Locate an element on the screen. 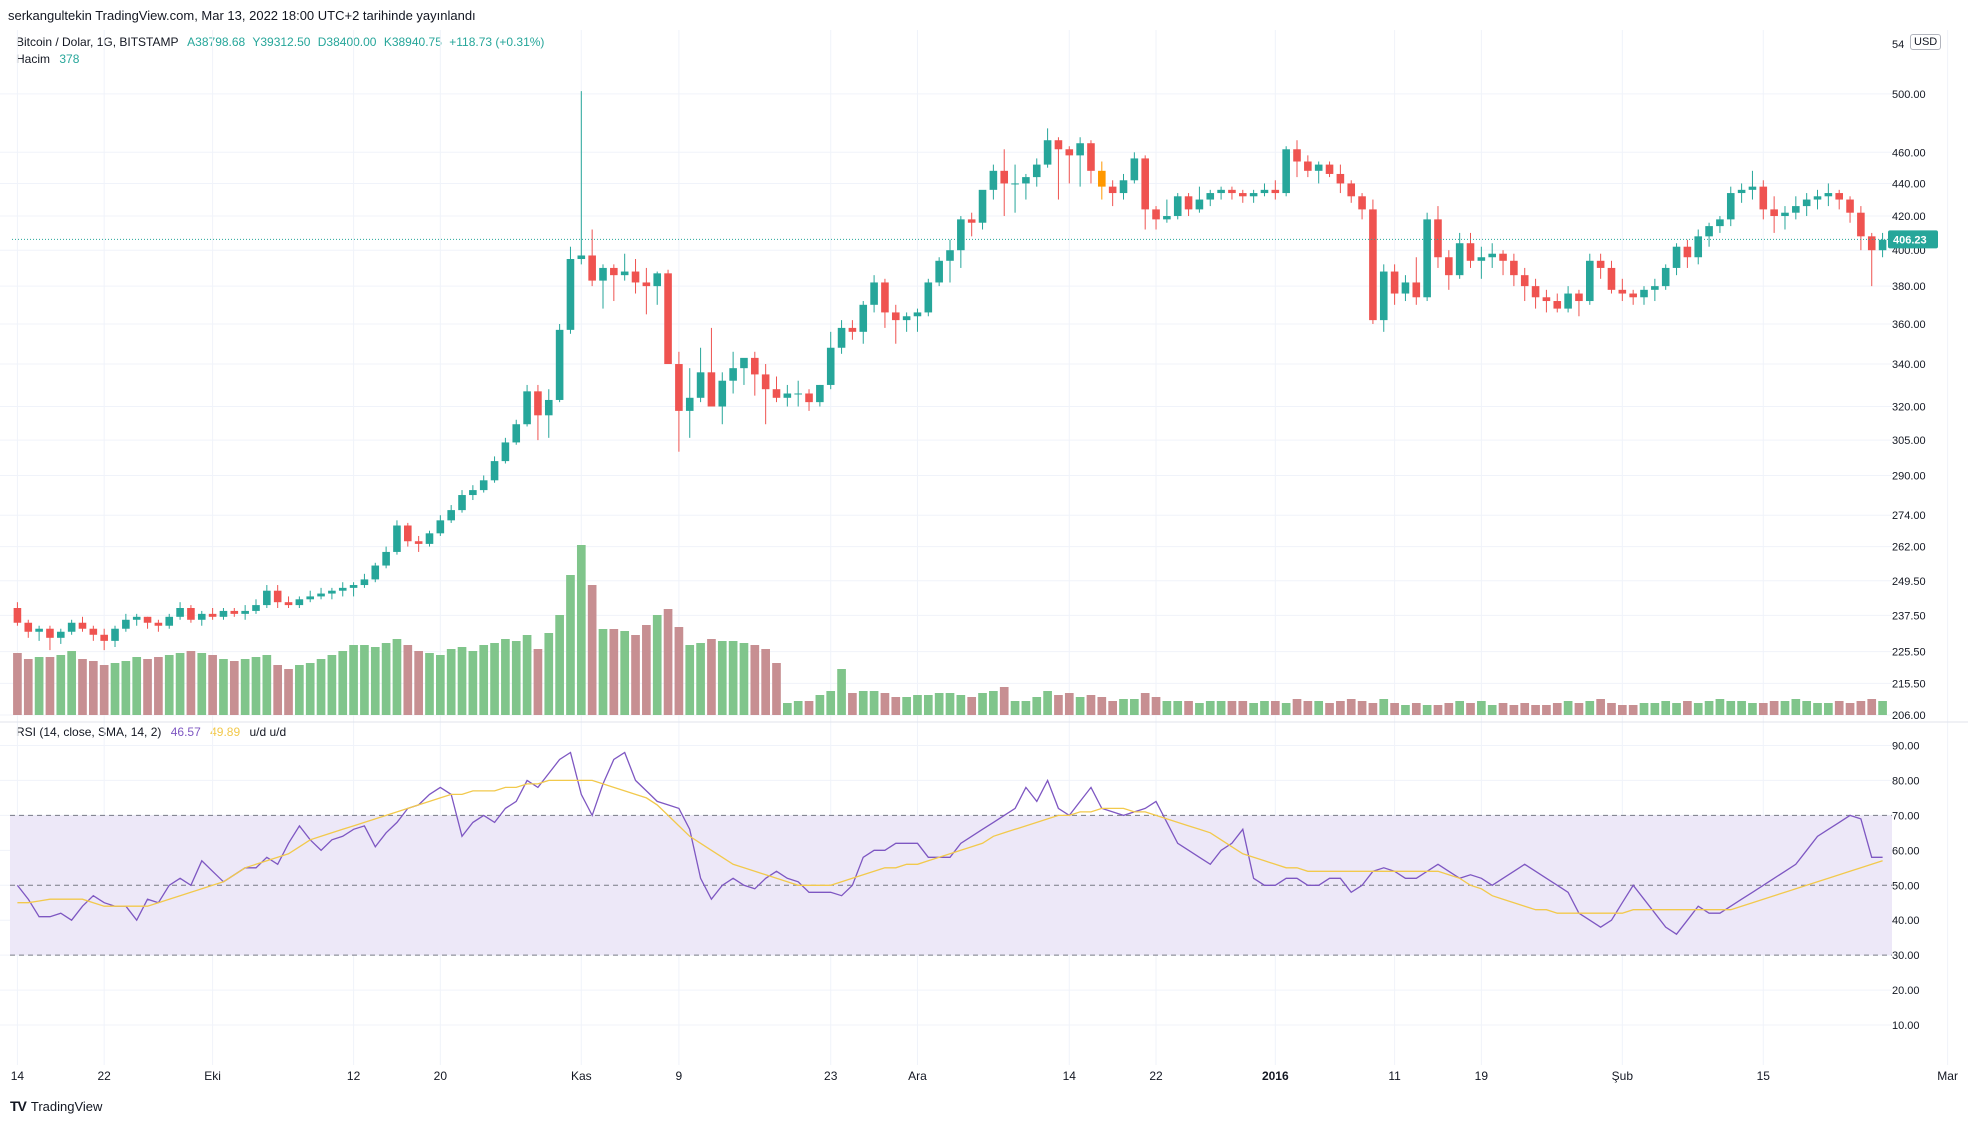 The width and height of the screenshot is (1968, 1123). footer-brand: TV TradingView is located at coordinates (56, 1106).